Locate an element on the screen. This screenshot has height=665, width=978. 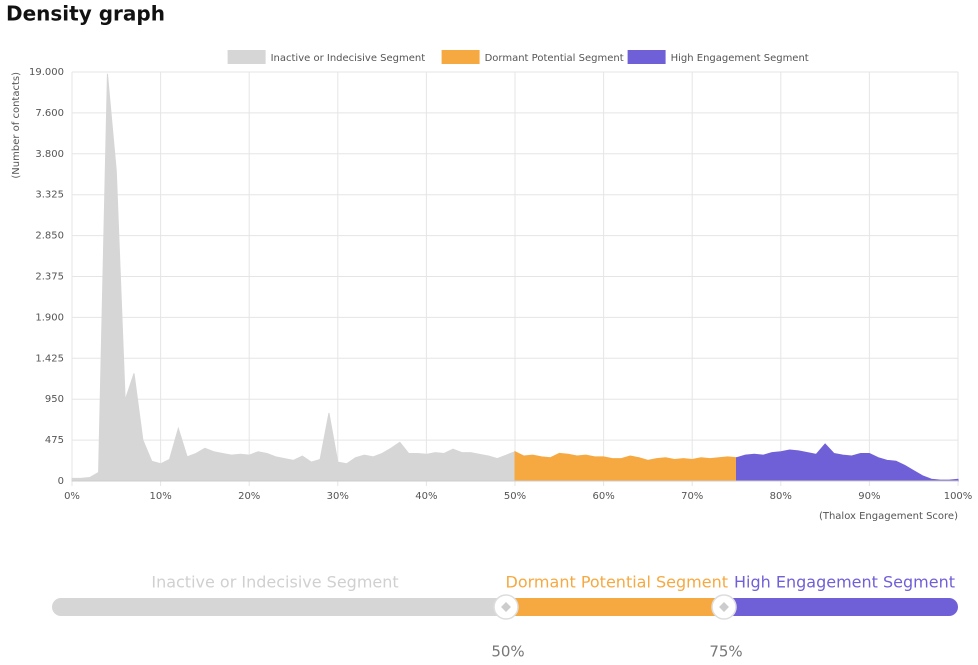
legend-label: High Engagement Segment is located at coordinates (740, 58).